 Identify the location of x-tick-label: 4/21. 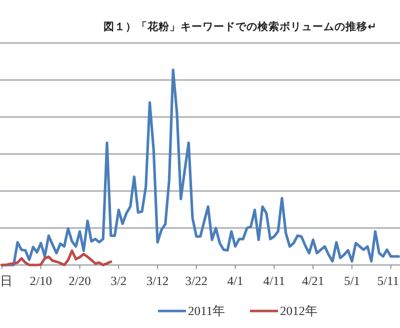
(313, 281).